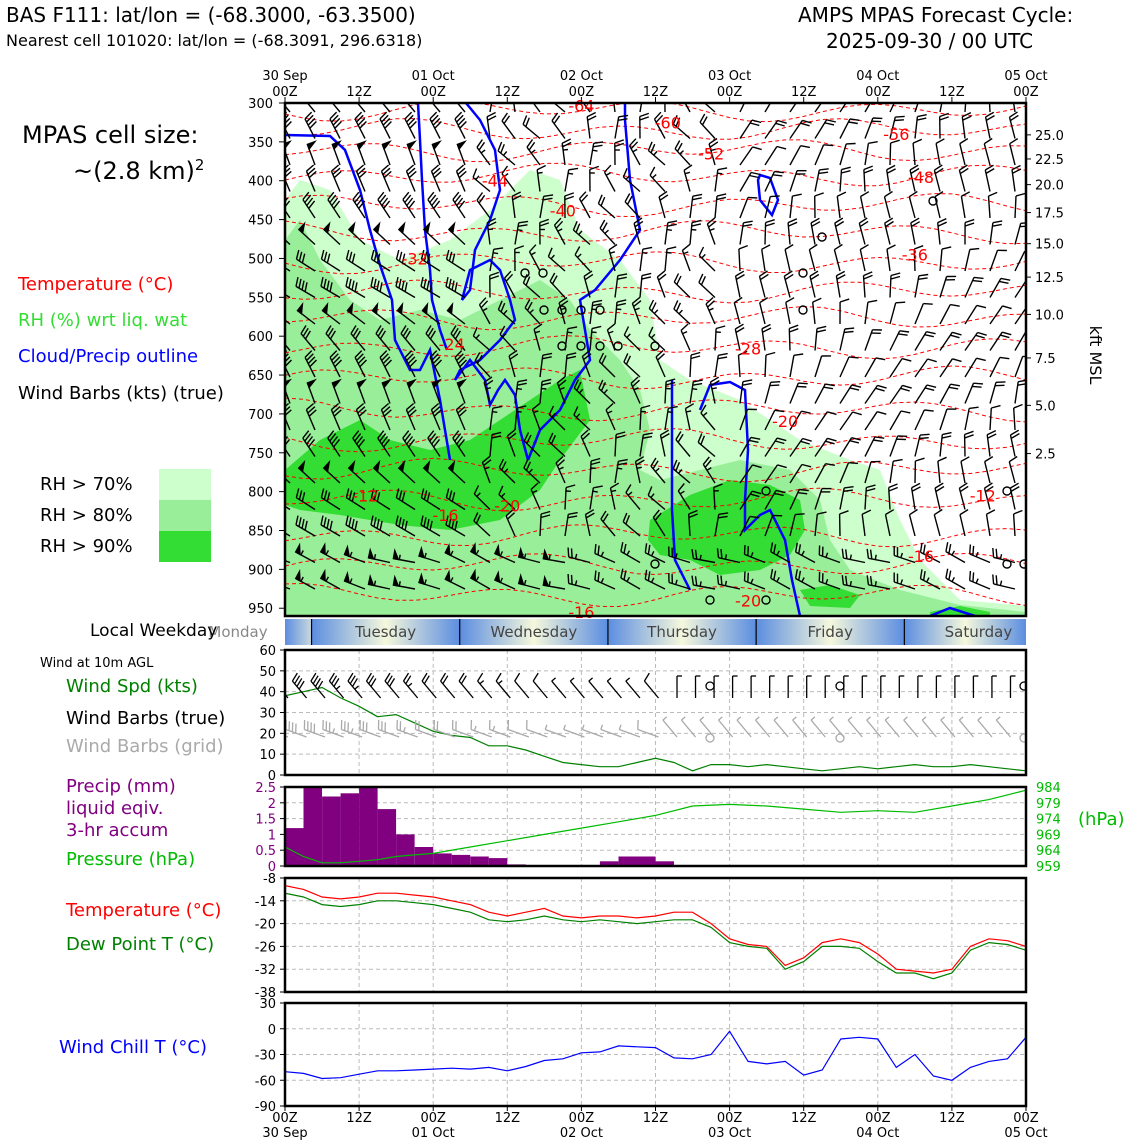 The width and height of the screenshot is (1140, 1140). What do you see at coordinates (265, 1056) in the screenshot?
I see `y-tick-label: -30` at bounding box center [265, 1056].